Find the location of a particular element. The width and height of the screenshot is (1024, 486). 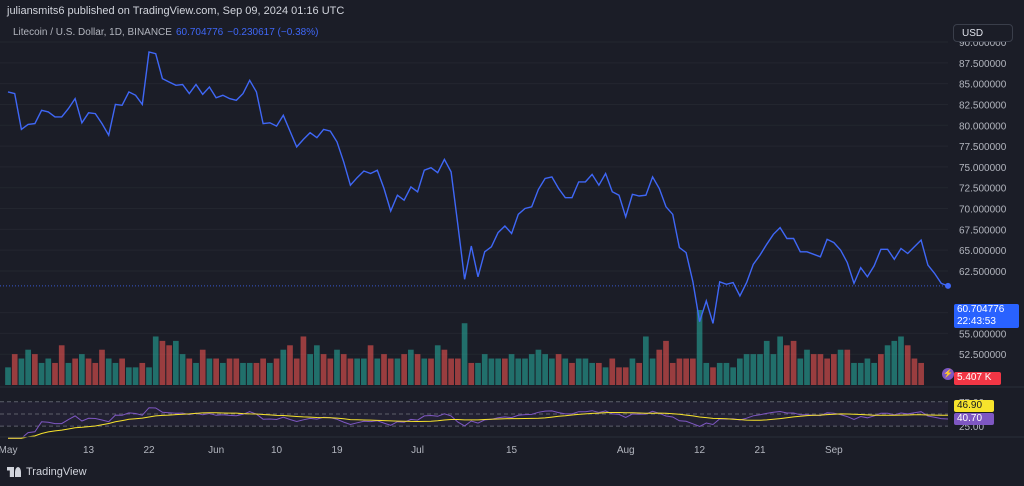

brand-name: TradingView is located at coordinates (56, 472).